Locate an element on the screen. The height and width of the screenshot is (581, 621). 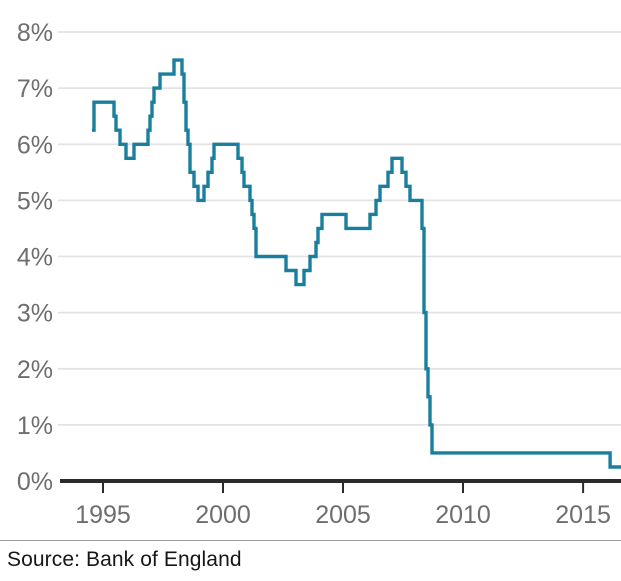
y-axis-label: 0% is located at coordinates (35, 482).